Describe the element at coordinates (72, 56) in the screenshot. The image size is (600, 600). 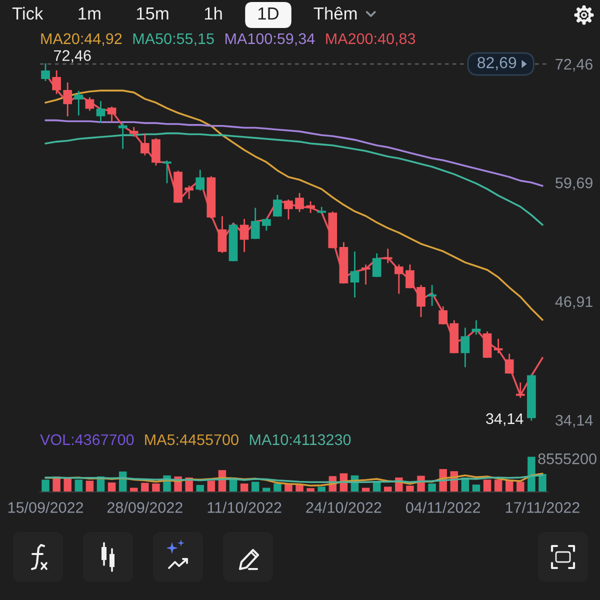
I see `annotation: 72,46` at that location.